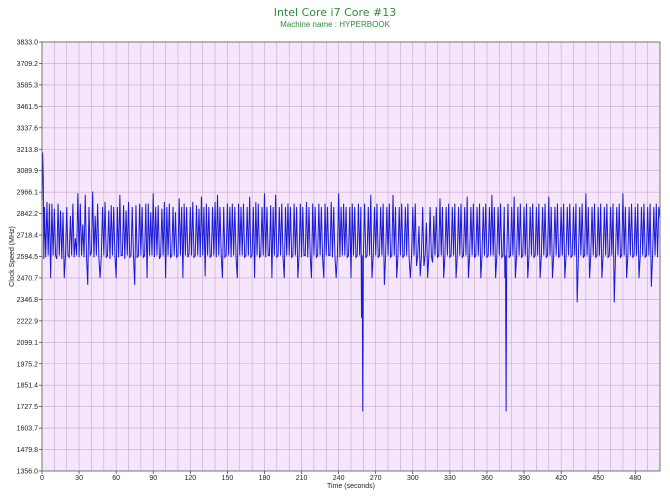  I want to click on y-tick-label: 3709.2, so click(28, 64).